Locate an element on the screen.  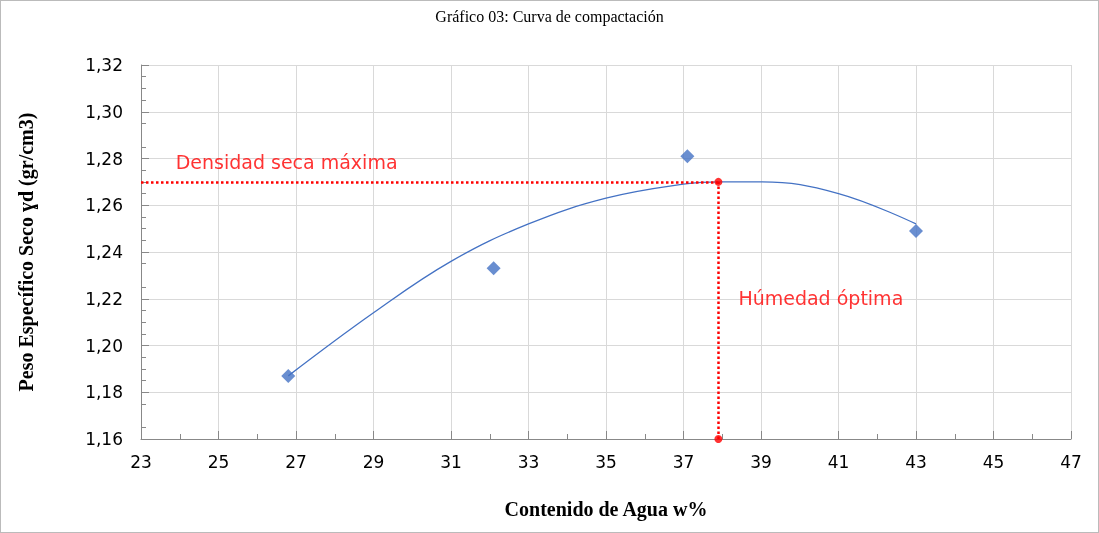
y-tick-label: 1,26 is located at coordinates (104, 205).